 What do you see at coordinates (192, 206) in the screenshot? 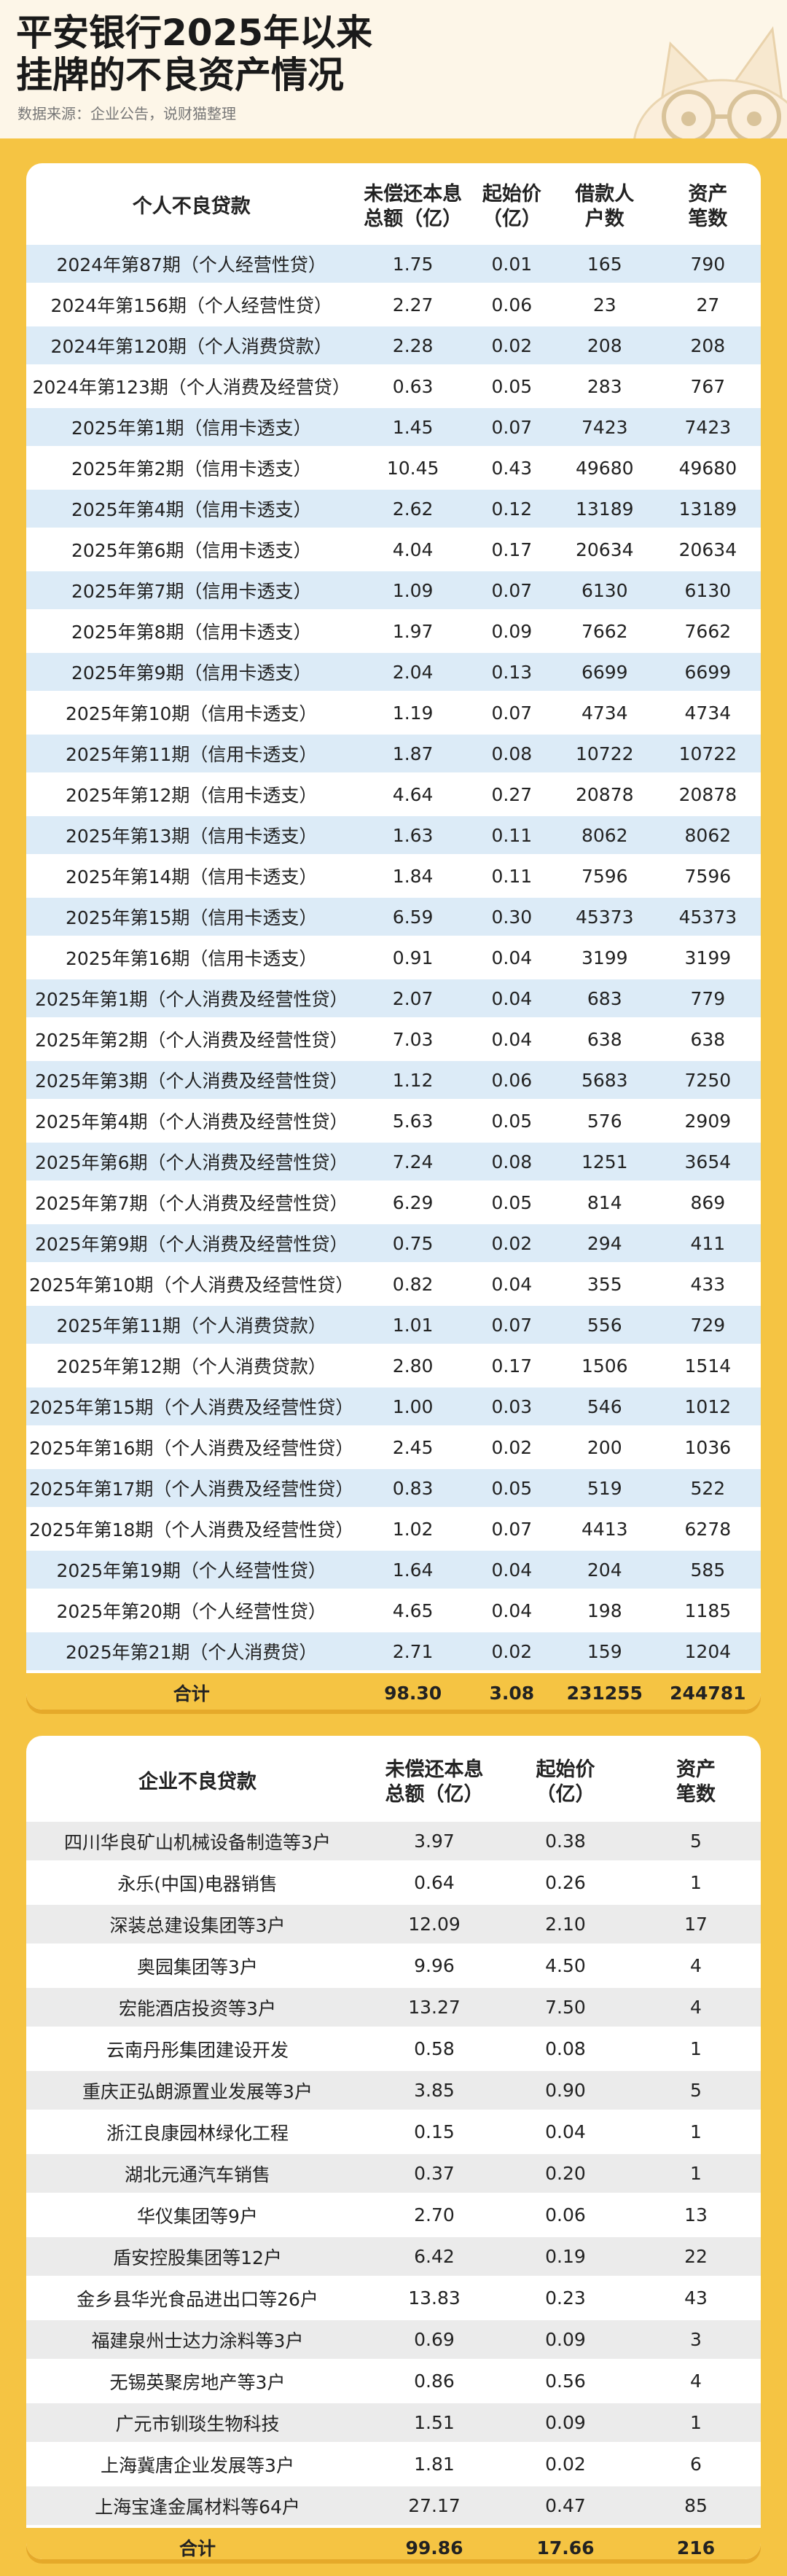
I see `col-header-personal-loan: 个人不良贷款` at bounding box center [192, 206].